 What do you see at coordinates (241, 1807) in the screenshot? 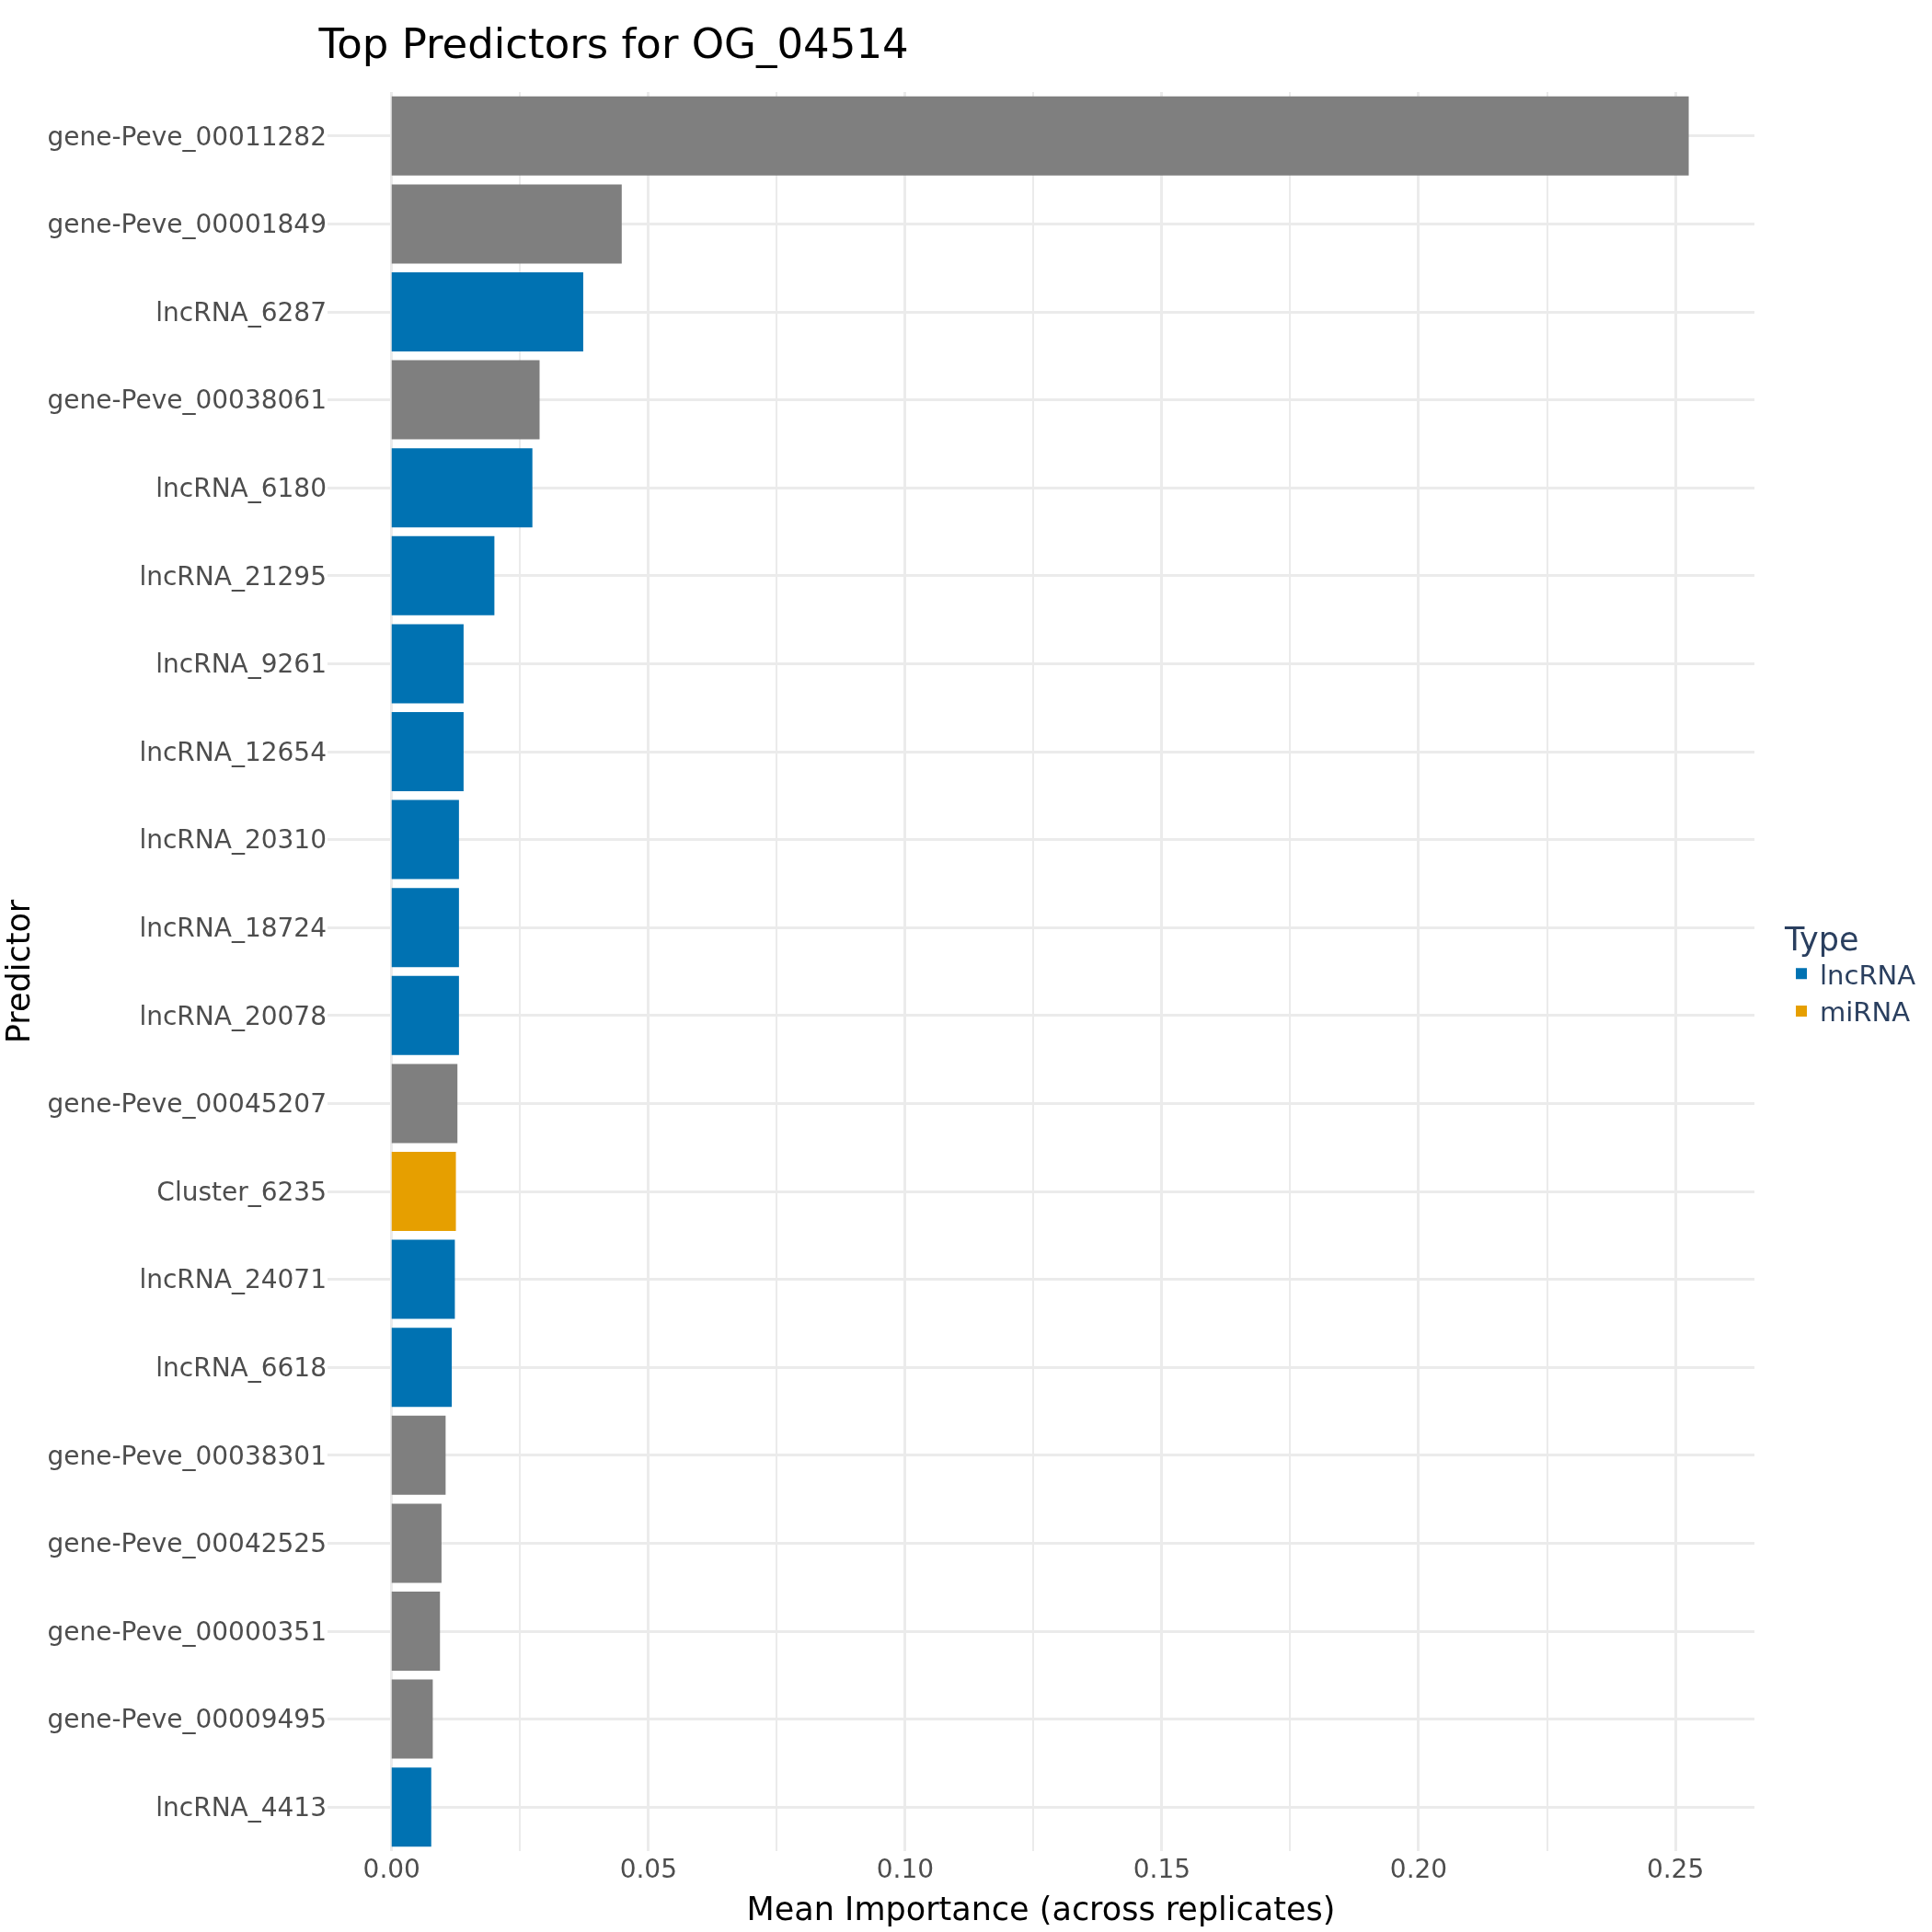
I see `y-tick-label: lncRNA_4413` at bounding box center [241, 1807].